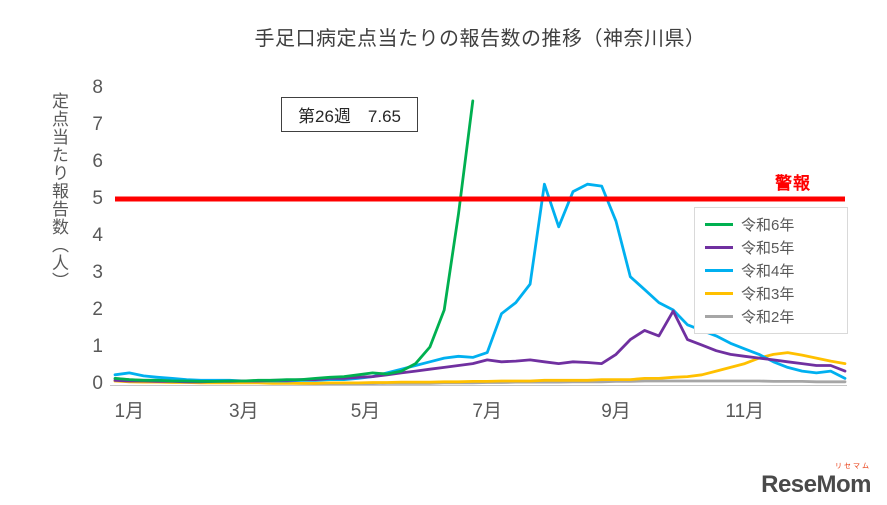  Describe the element at coordinates (768, 271) in the screenshot. I see `legend-label: 令和4年` at that location.